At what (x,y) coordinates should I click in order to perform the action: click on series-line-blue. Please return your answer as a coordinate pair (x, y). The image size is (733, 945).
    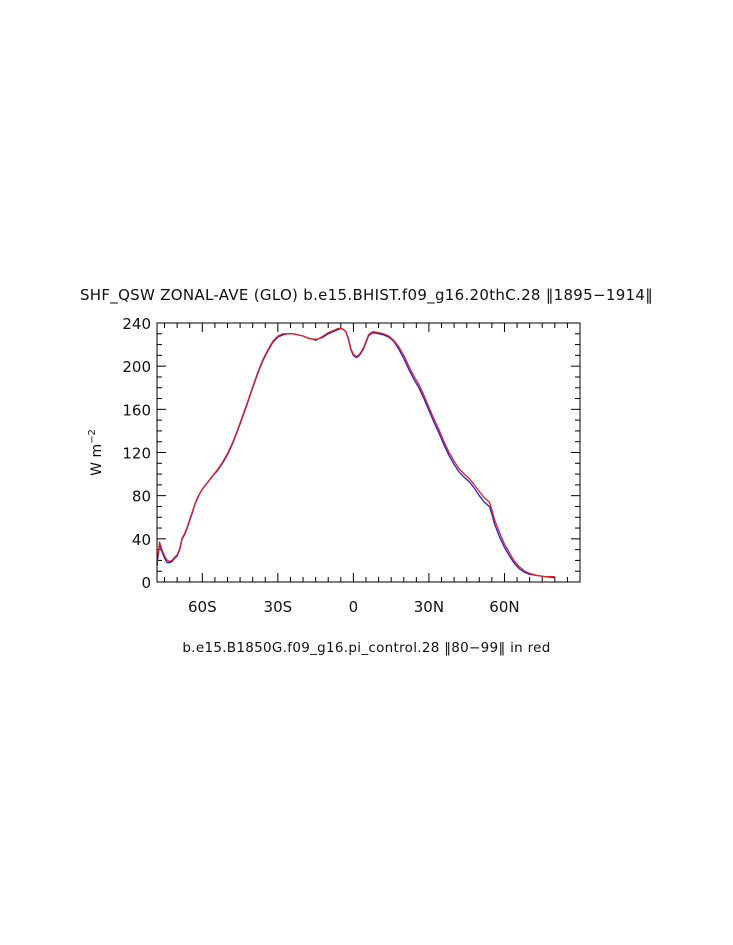
    Looking at the image, I should click on (355, 453).